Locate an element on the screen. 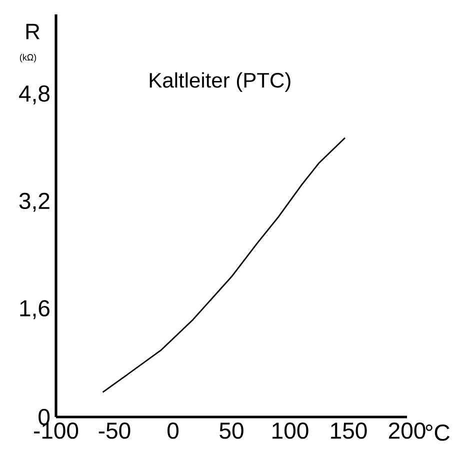 Image resolution: width=470 pixels, height=453 pixels. x-axis-title: °C is located at coordinates (438, 432).